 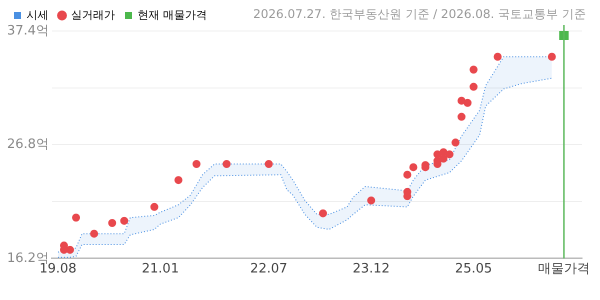 What do you see at coordinates (27, 144) in the screenshot?
I see `y-tick-label: 26.8억` at bounding box center [27, 144].